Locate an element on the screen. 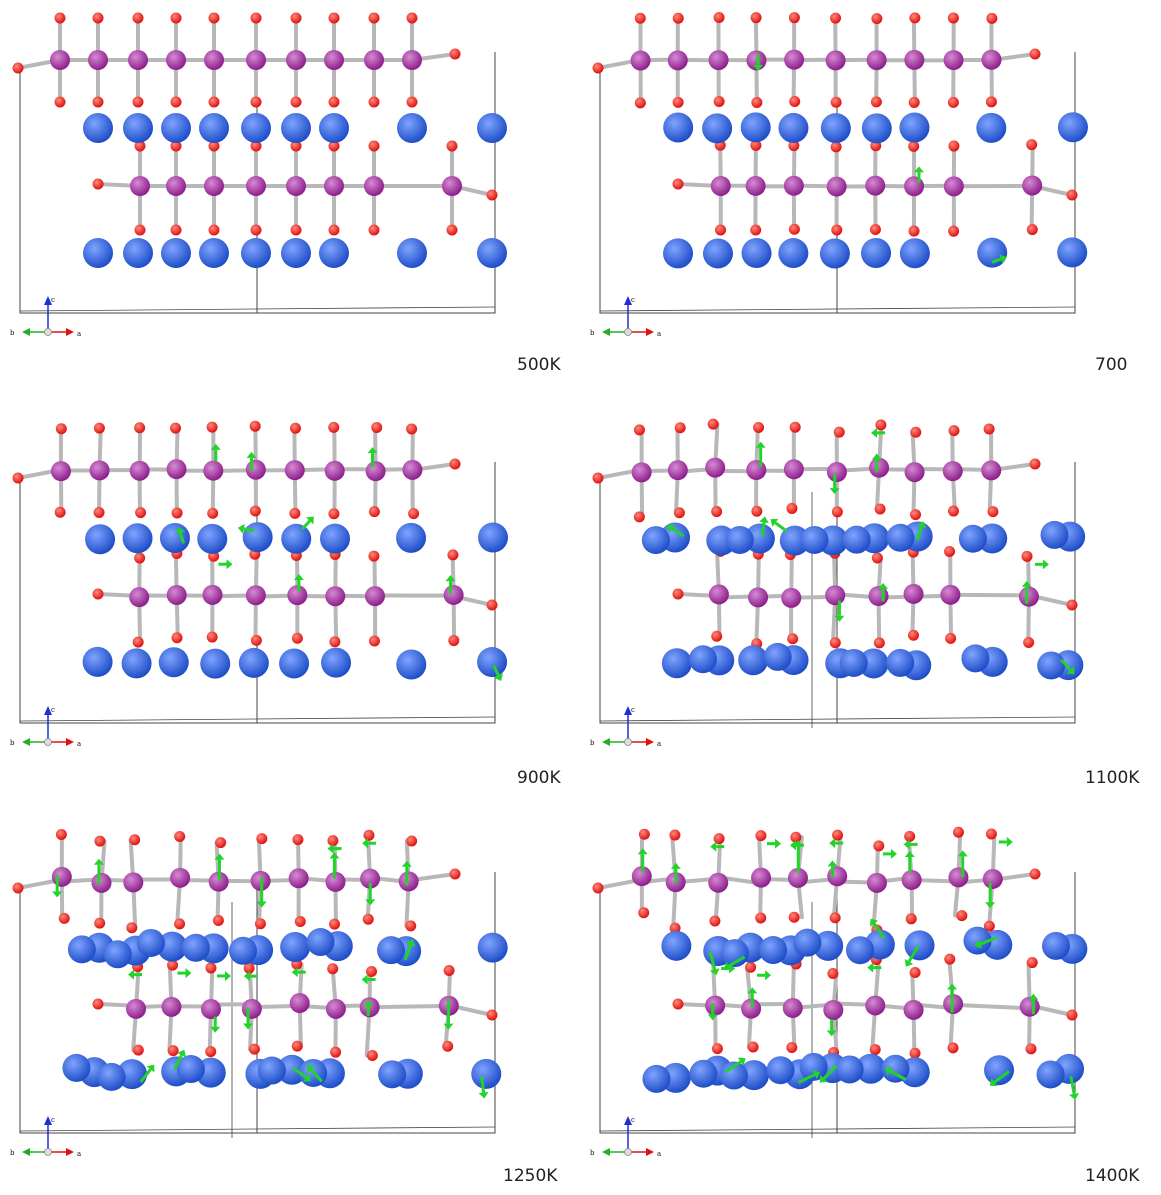 The height and width of the screenshot is (1195, 1161). axis-triad: c b a is located at coordinates (45, 727).